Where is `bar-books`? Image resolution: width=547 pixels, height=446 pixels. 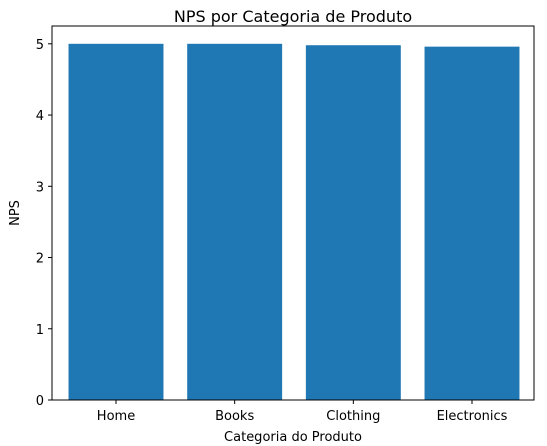 bar-books is located at coordinates (235, 222).